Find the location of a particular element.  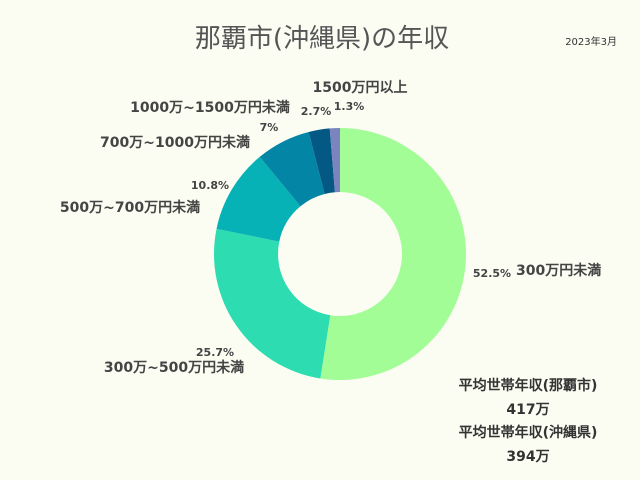

percent-label-4: 7% is located at coordinates (269, 127).